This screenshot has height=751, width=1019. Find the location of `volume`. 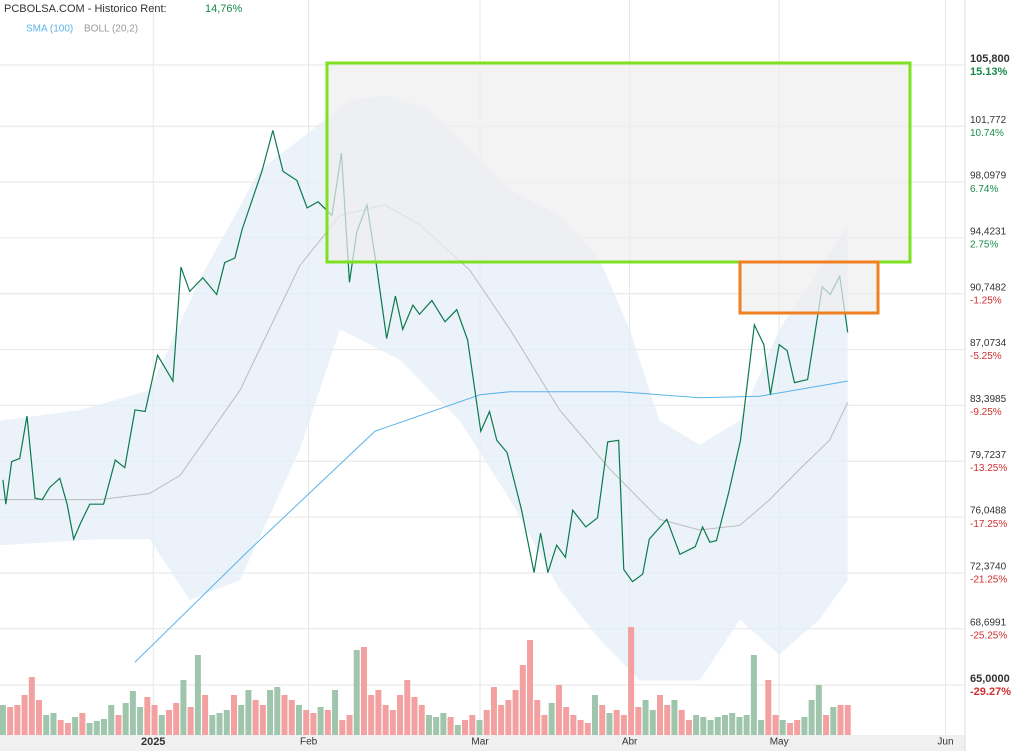

volume is located at coordinates (425, 681).